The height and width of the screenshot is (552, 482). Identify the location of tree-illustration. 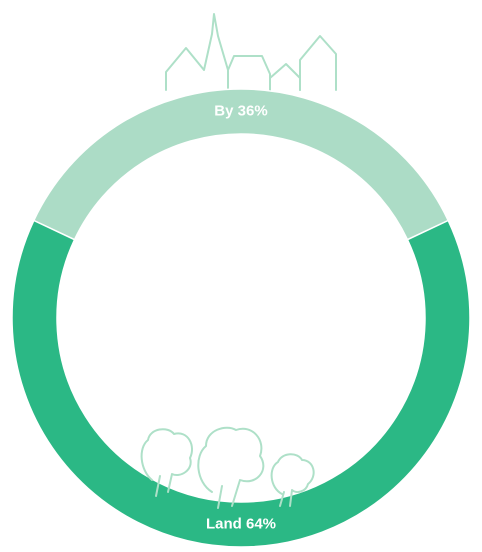
(227, 467).